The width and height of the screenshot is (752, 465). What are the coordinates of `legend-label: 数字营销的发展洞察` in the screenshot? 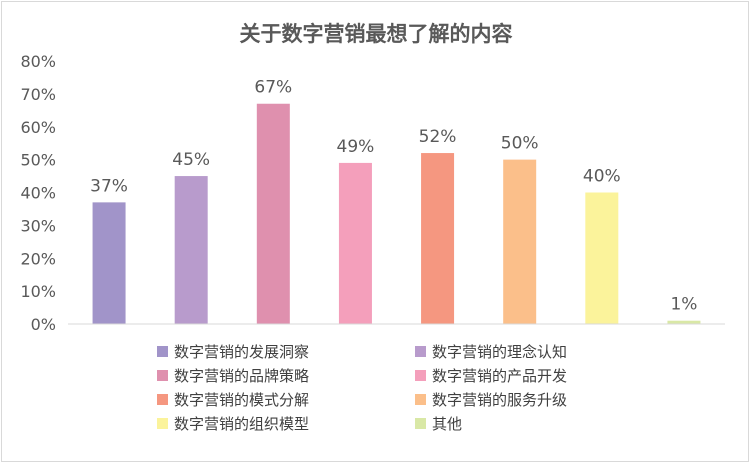 It's located at (242, 351).